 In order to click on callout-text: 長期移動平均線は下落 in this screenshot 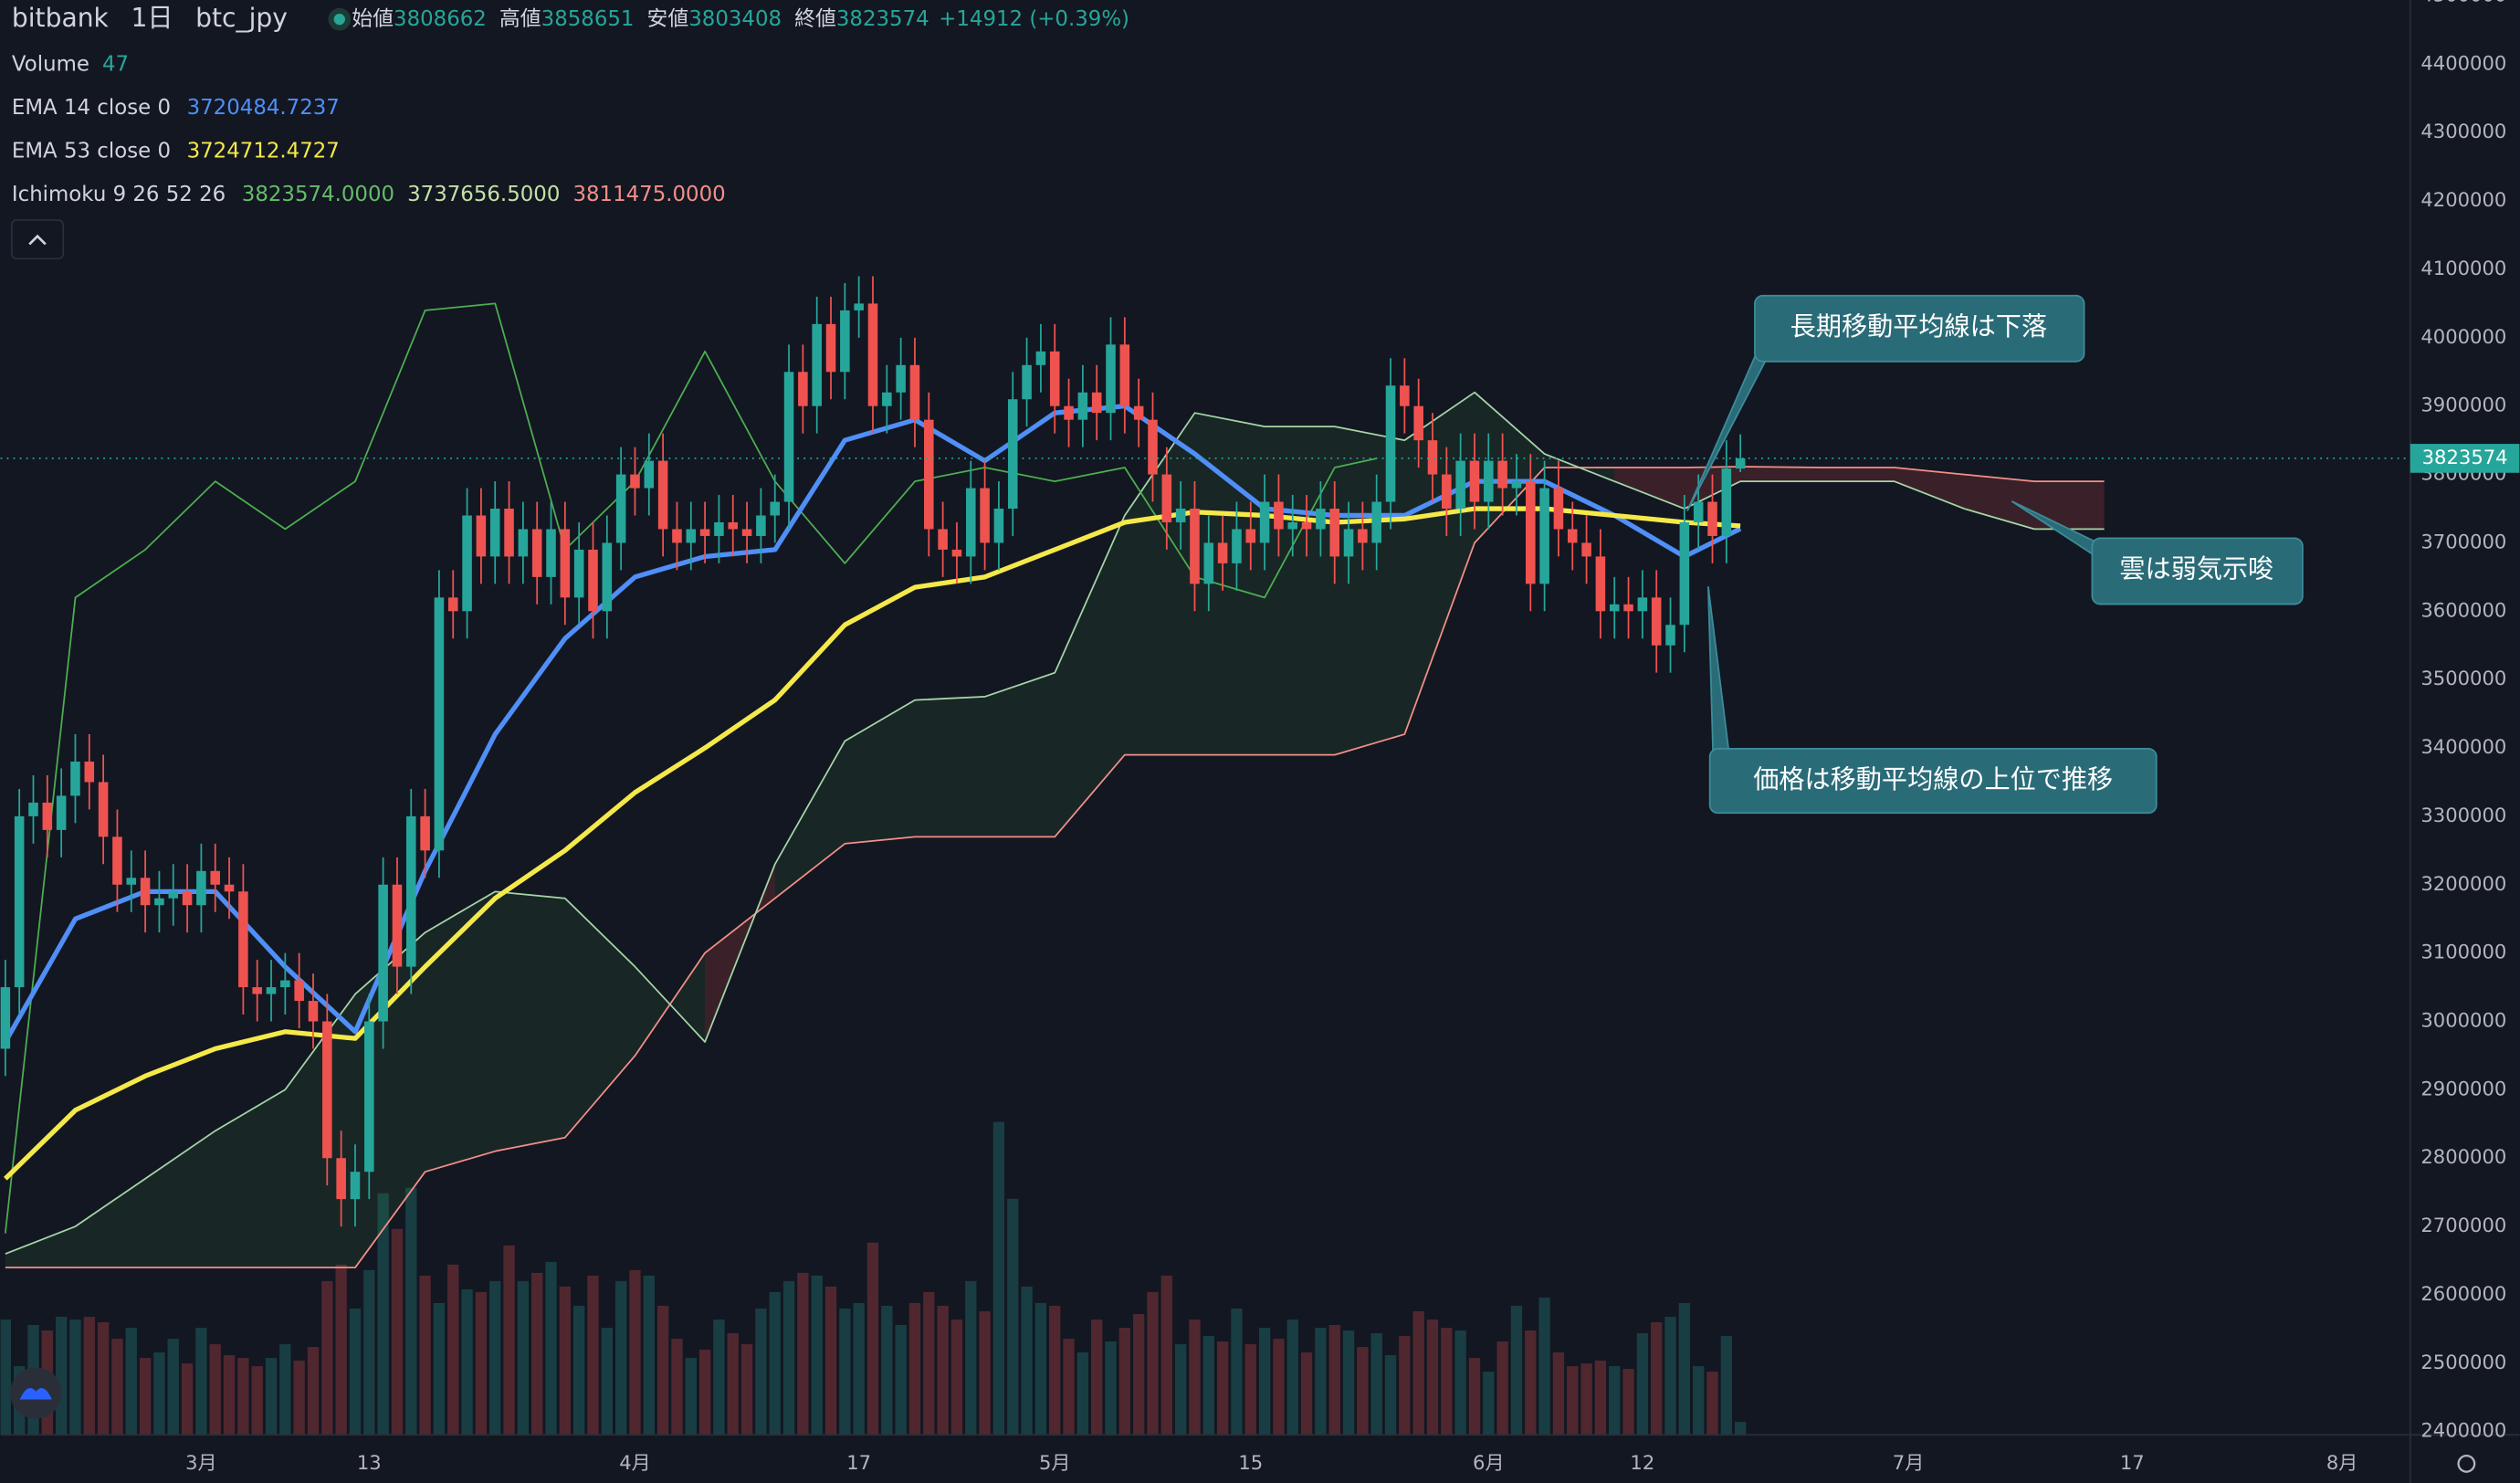, I will do `click(1918, 327)`.